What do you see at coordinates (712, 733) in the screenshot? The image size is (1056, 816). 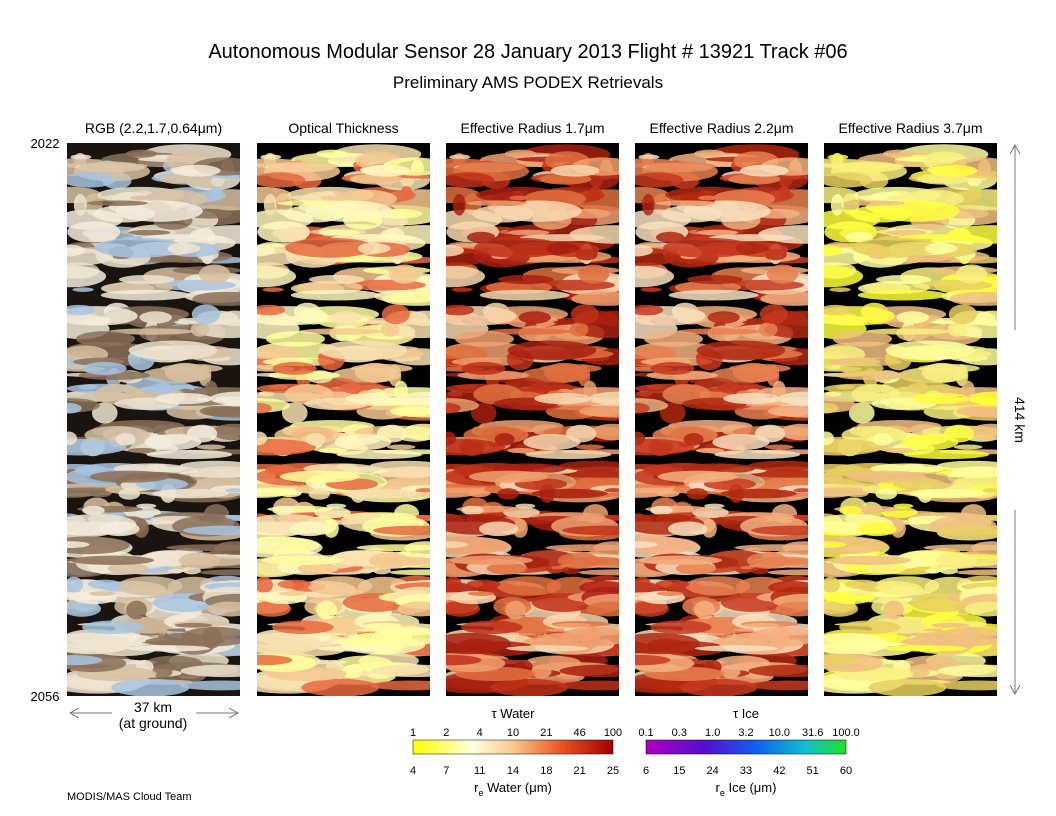 I see `colorbar-tick-top: 1.0` at bounding box center [712, 733].